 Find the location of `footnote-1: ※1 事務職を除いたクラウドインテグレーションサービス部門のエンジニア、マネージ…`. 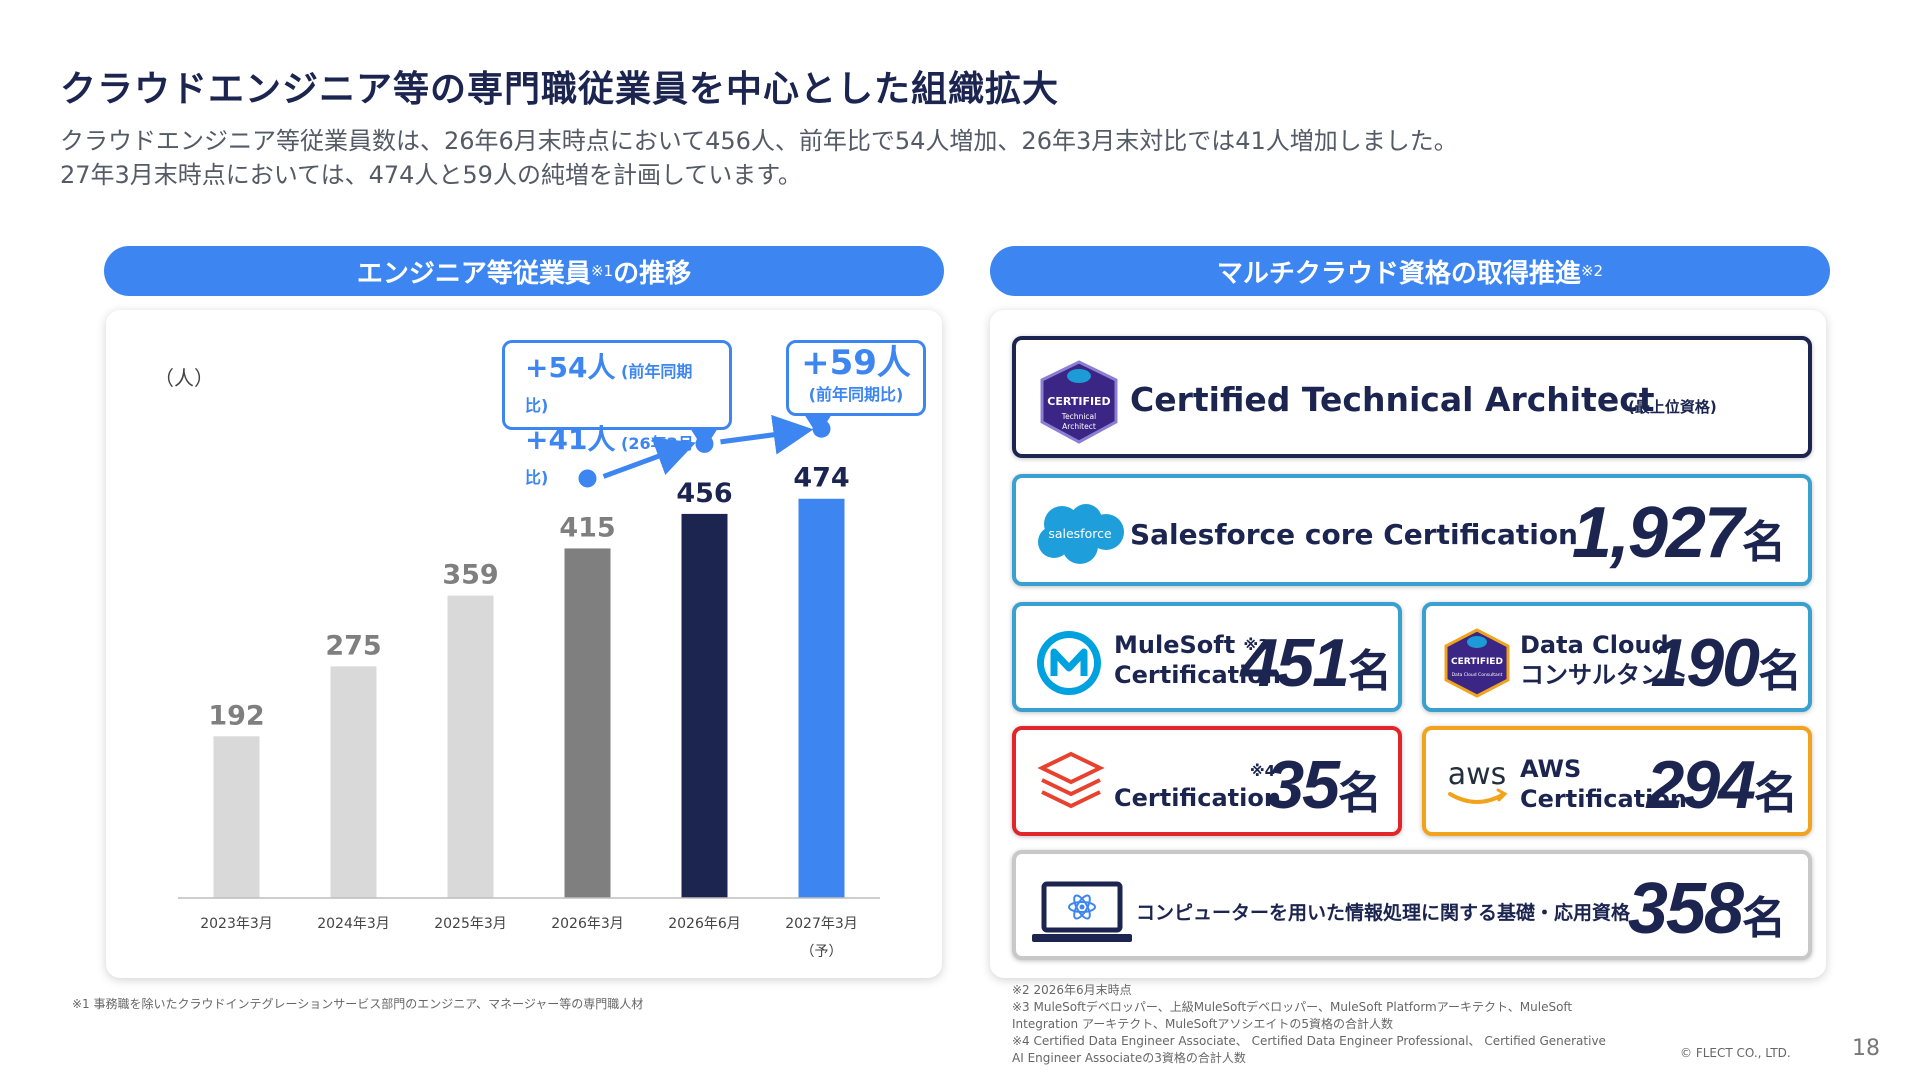

footnote-1: ※1 事務職を除いたクラウドインテグレーションサービス部門のエンジニア、マネージ… is located at coordinates (358, 1004).